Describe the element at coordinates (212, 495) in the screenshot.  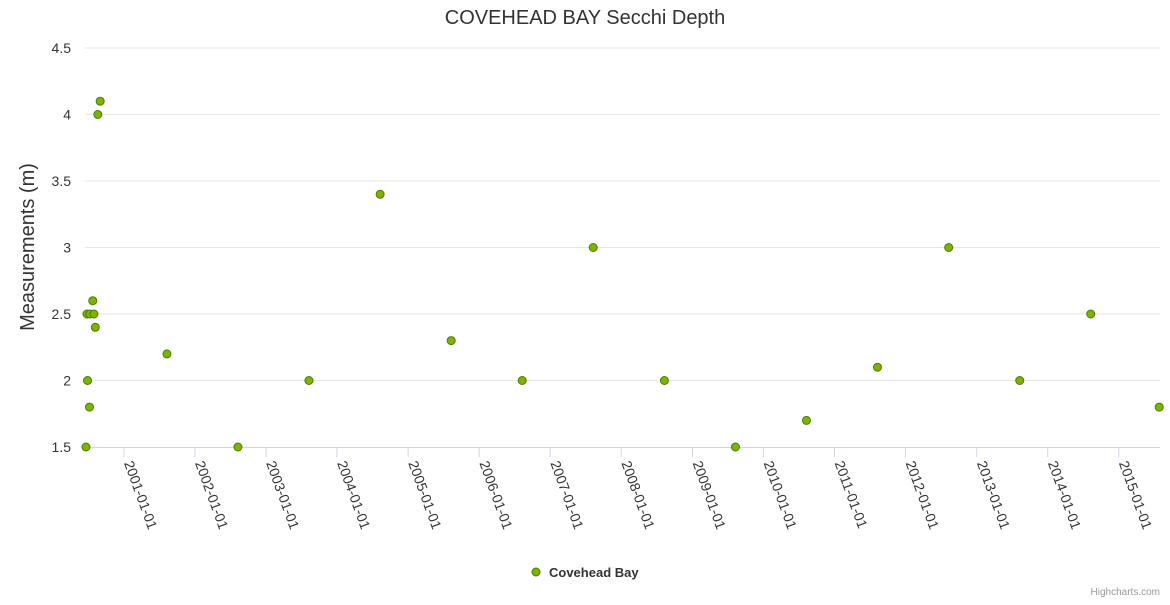
I see `x-tick-label: 2002-01-01` at that location.